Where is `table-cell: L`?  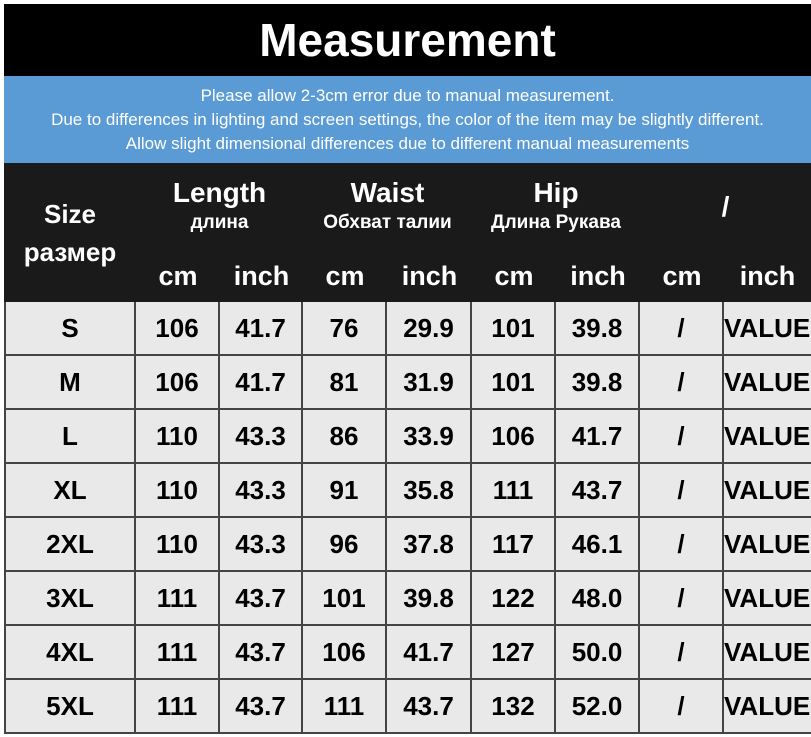 table-cell: L is located at coordinates (70, 437).